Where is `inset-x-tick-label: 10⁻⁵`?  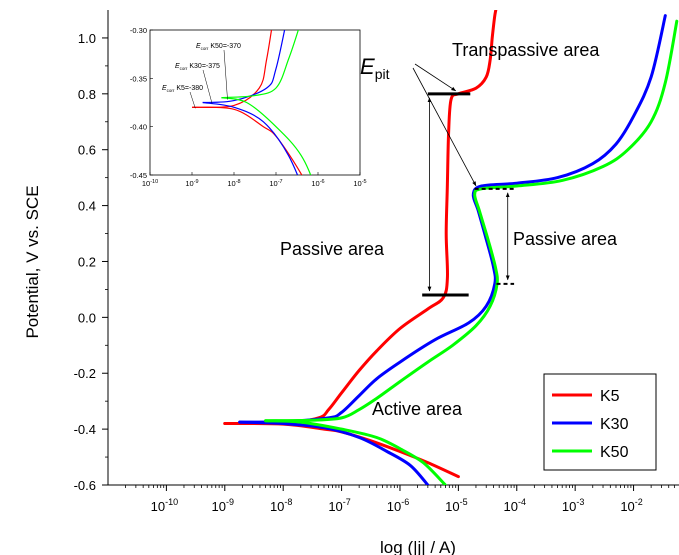
inset-x-tick-label: 10⁻⁵ is located at coordinates (359, 183).